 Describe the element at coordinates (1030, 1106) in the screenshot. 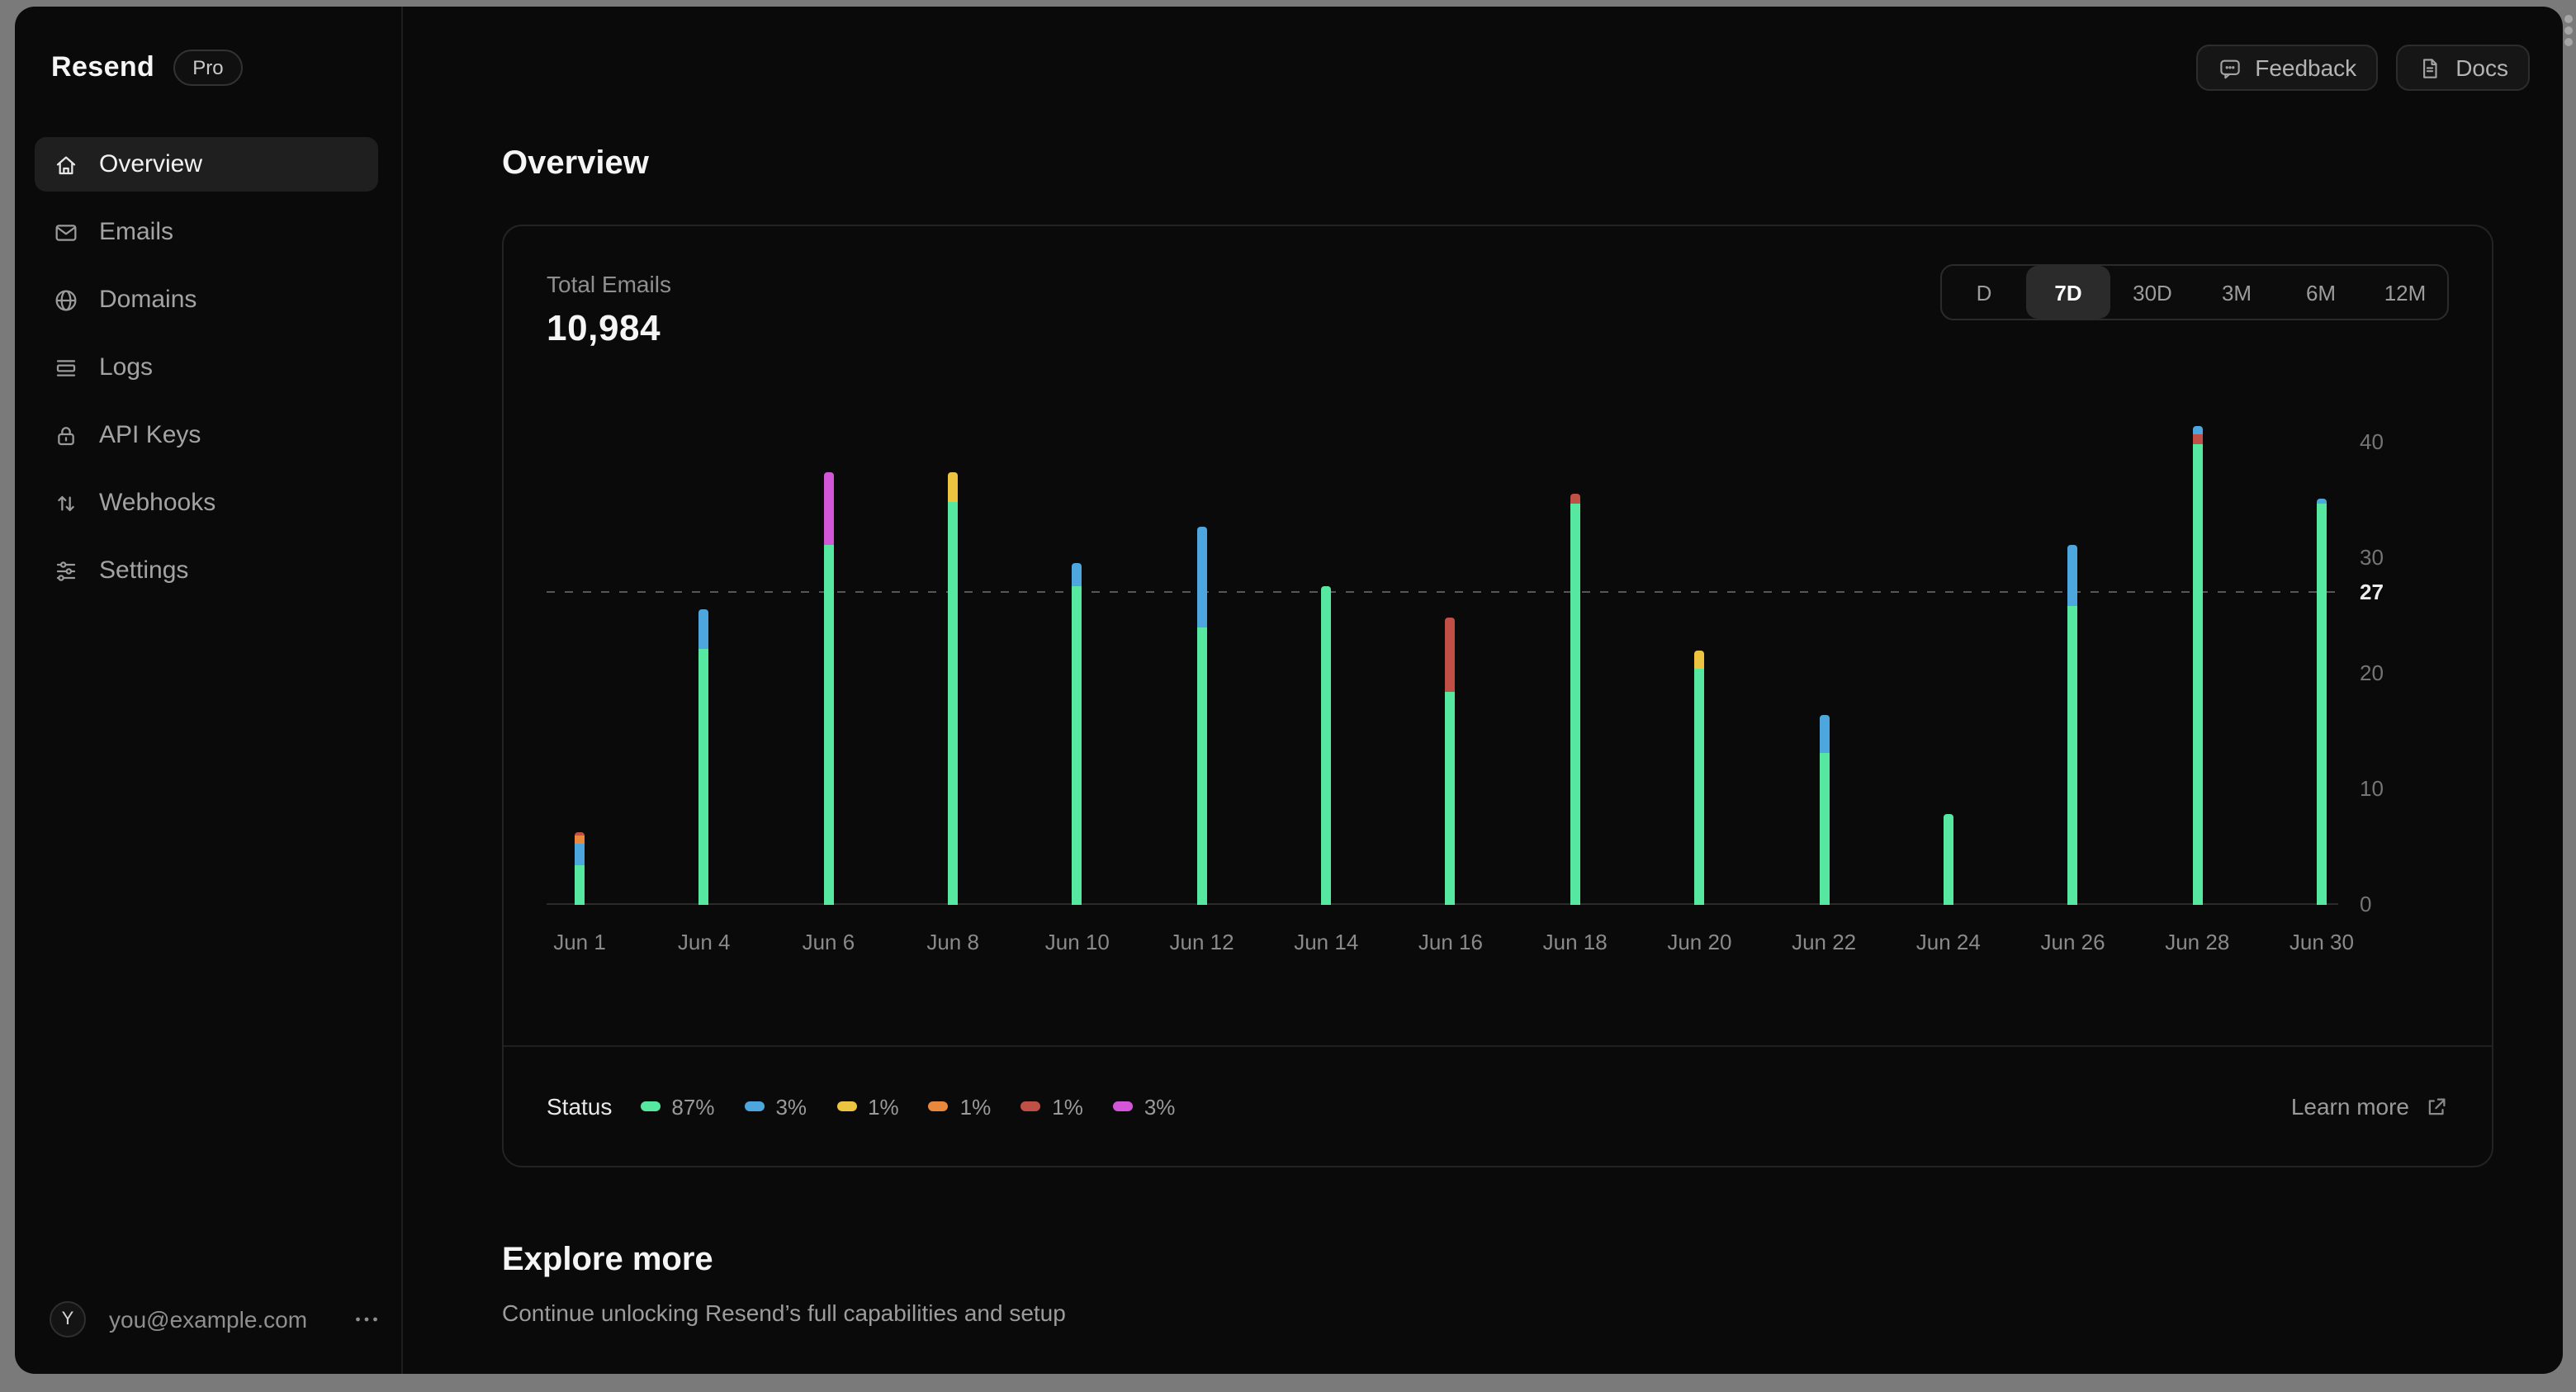

I see `legend-swatch-red` at that location.